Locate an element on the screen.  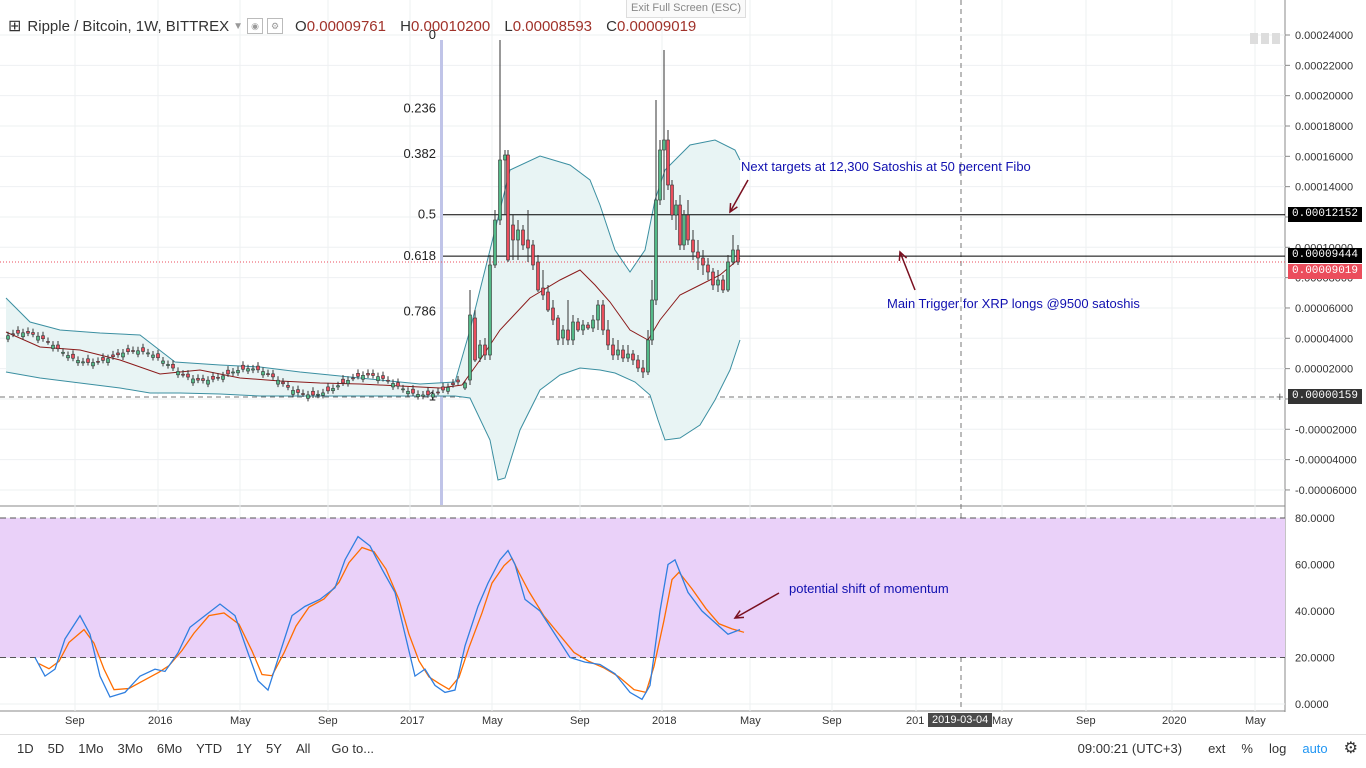
ext-toggle: ext is located at coordinates (1217, 748).